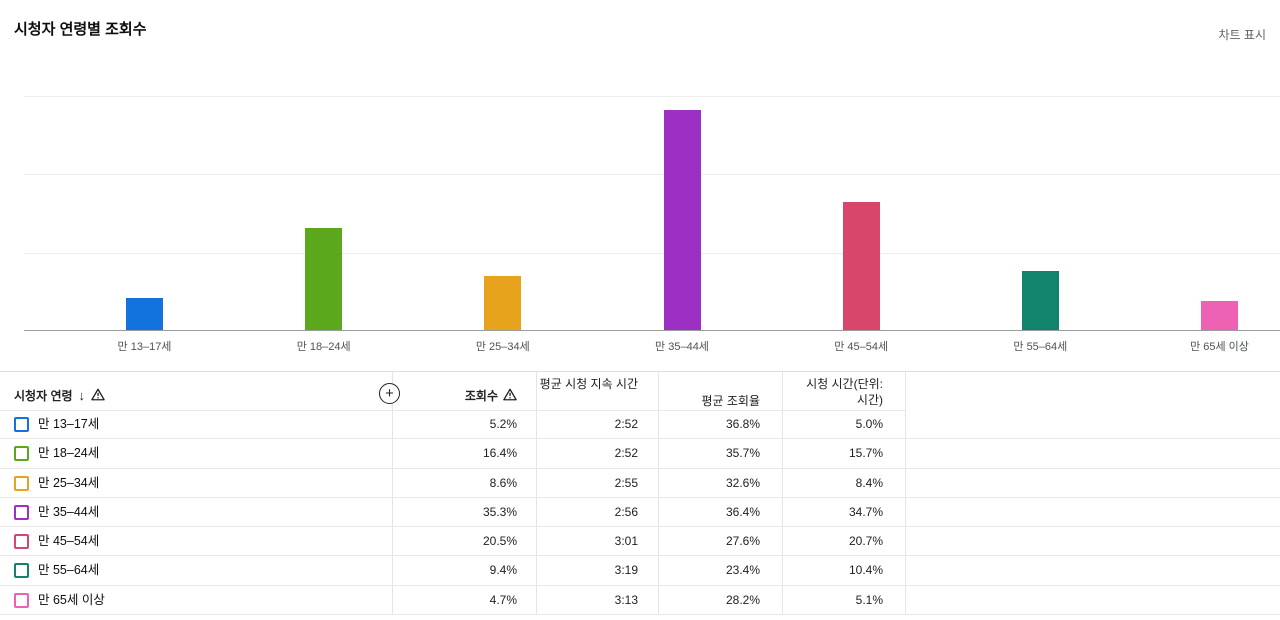  Describe the element at coordinates (869, 424) in the screenshot. I see `watch-time-value: 5.0%` at that location.